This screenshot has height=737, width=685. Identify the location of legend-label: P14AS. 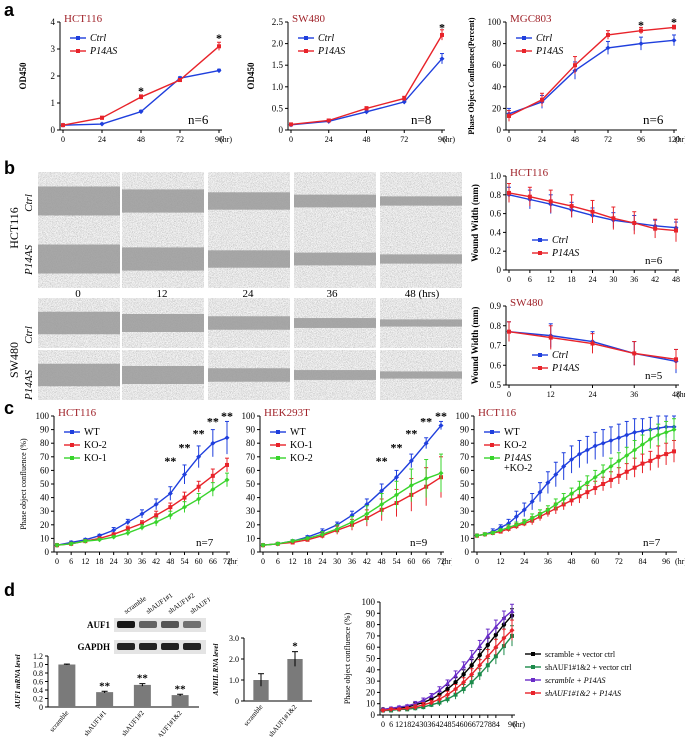
(103, 51).